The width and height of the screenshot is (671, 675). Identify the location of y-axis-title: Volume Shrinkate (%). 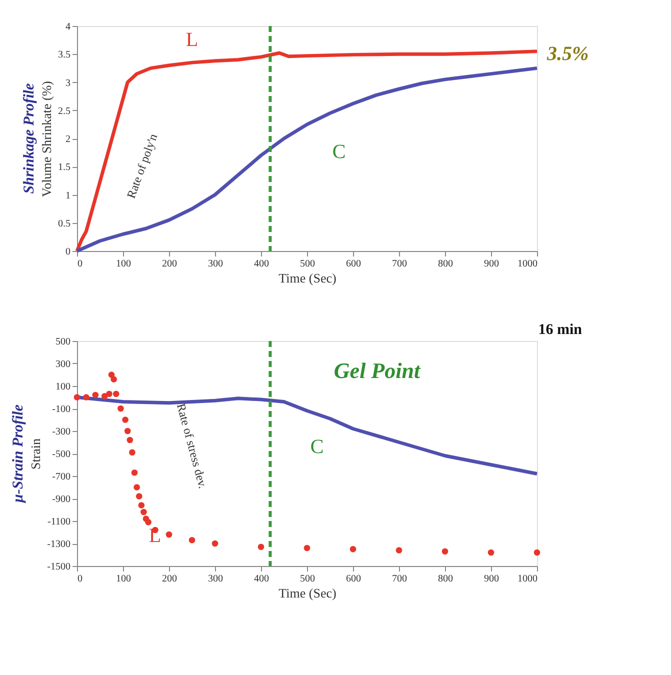
(46, 139).